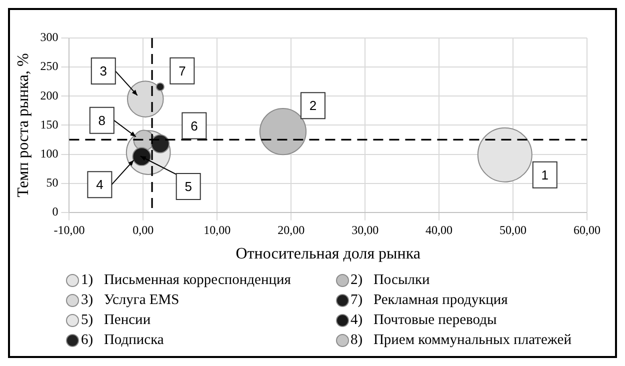 This screenshot has height=366, width=625. What do you see at coordinates (49, 124) in the screenshot?
I see `y-tick-label: 150` at bounding box center [49, 124].